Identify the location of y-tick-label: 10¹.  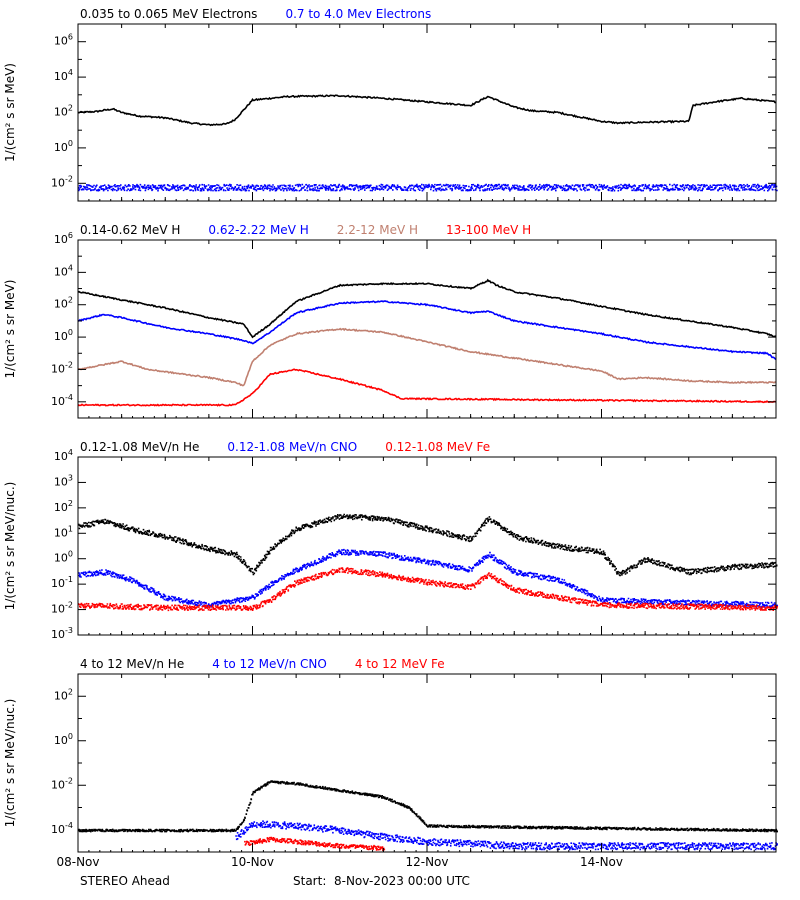
(63, 531).